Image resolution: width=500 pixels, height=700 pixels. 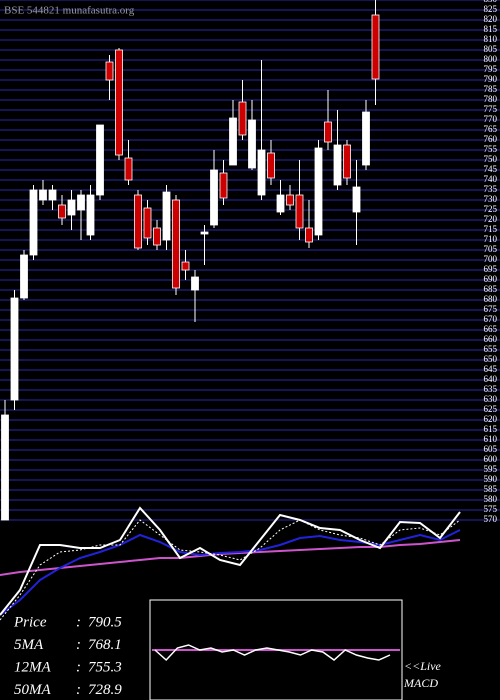 I want to click on indicator-value: 768.1, so click(x=105, y=645).